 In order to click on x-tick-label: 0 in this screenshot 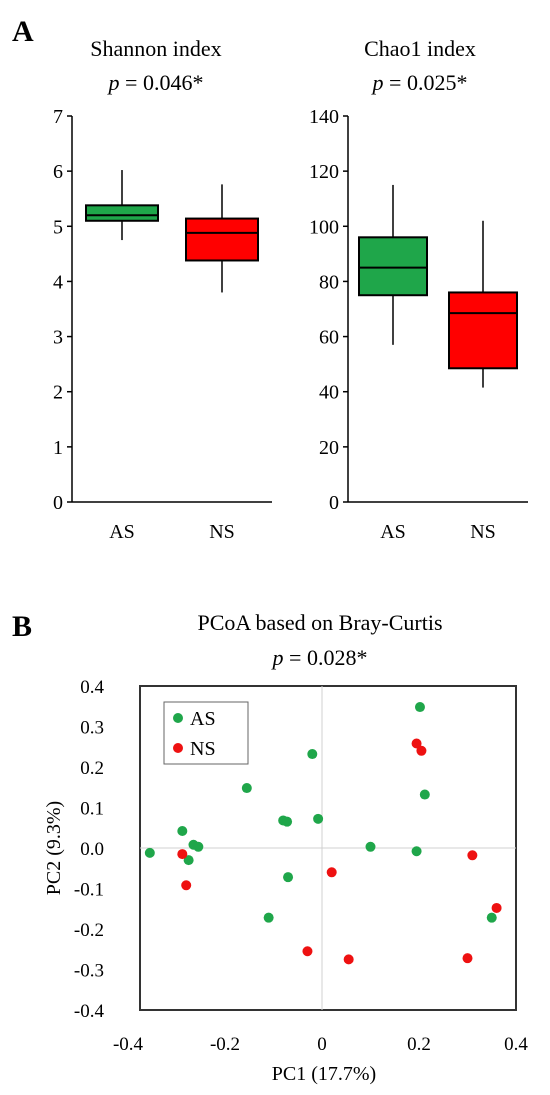, I will do `click(322, 1044)`.